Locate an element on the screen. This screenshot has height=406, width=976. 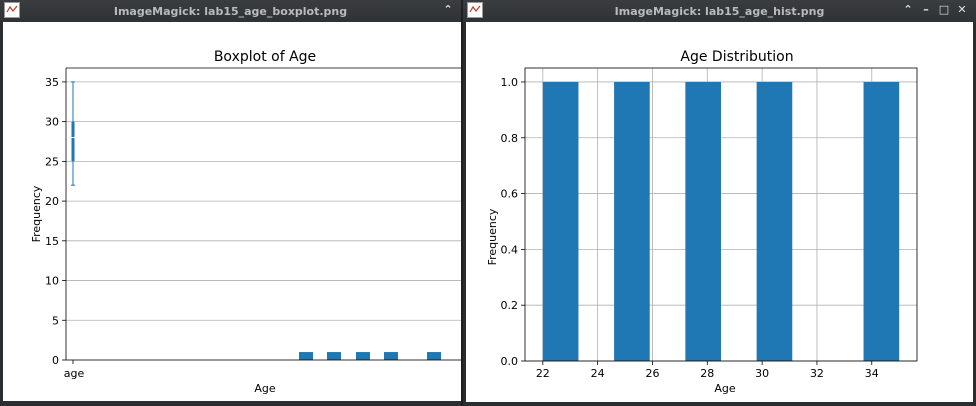
chart-title: Boxplot of Age is located at coordinates (265, 57).